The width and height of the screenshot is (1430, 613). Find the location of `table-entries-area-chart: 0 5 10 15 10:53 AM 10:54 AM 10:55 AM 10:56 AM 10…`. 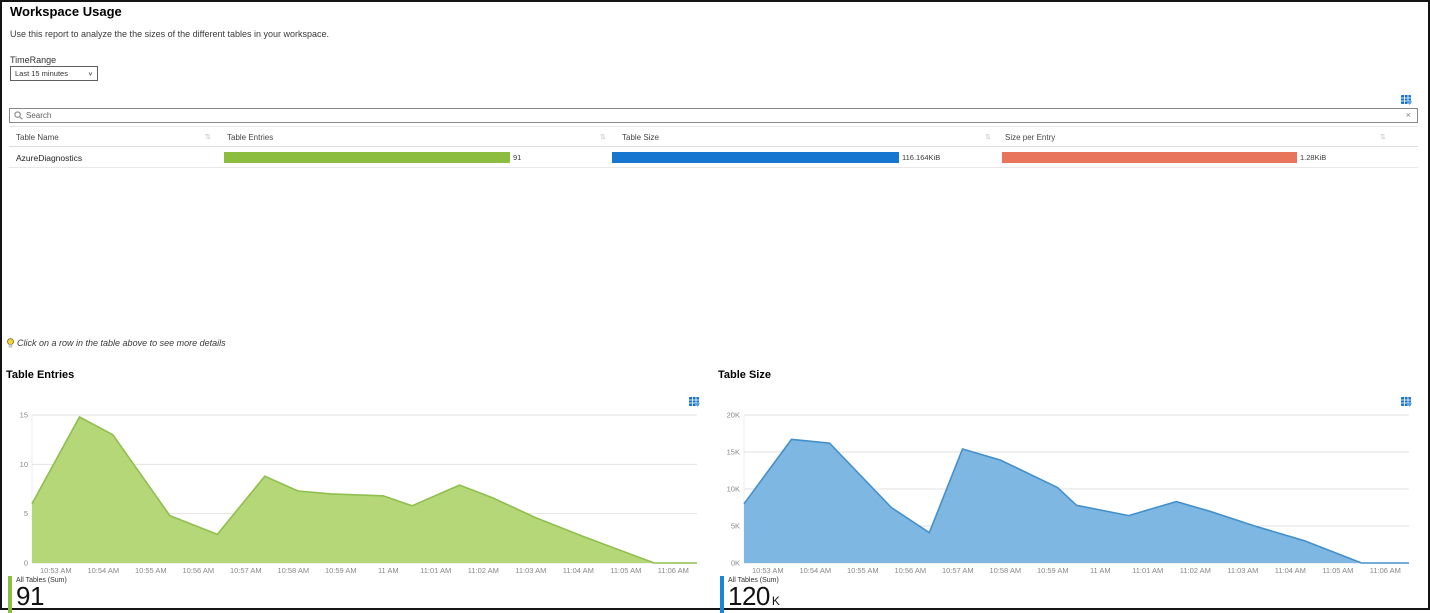

table-entries-area-chart: 0 5 10 15 10:53 AM 10:54 AM 10:55 AM 10:56 AM 10… is located at coordinates (352, 492).